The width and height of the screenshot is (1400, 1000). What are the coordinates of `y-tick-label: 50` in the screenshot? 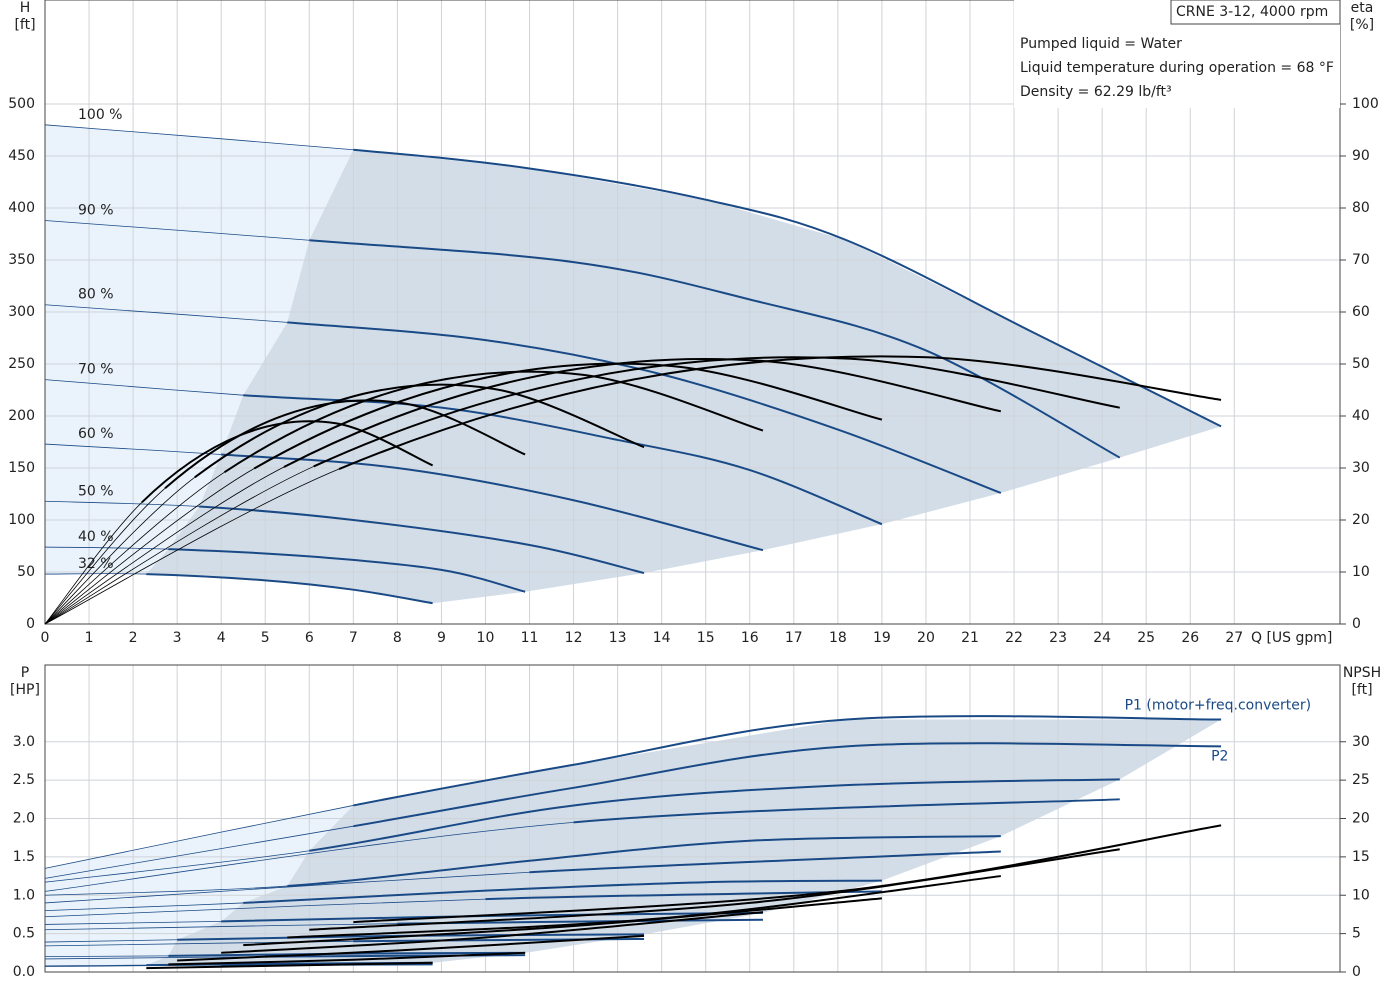 It's located at (26, 572).